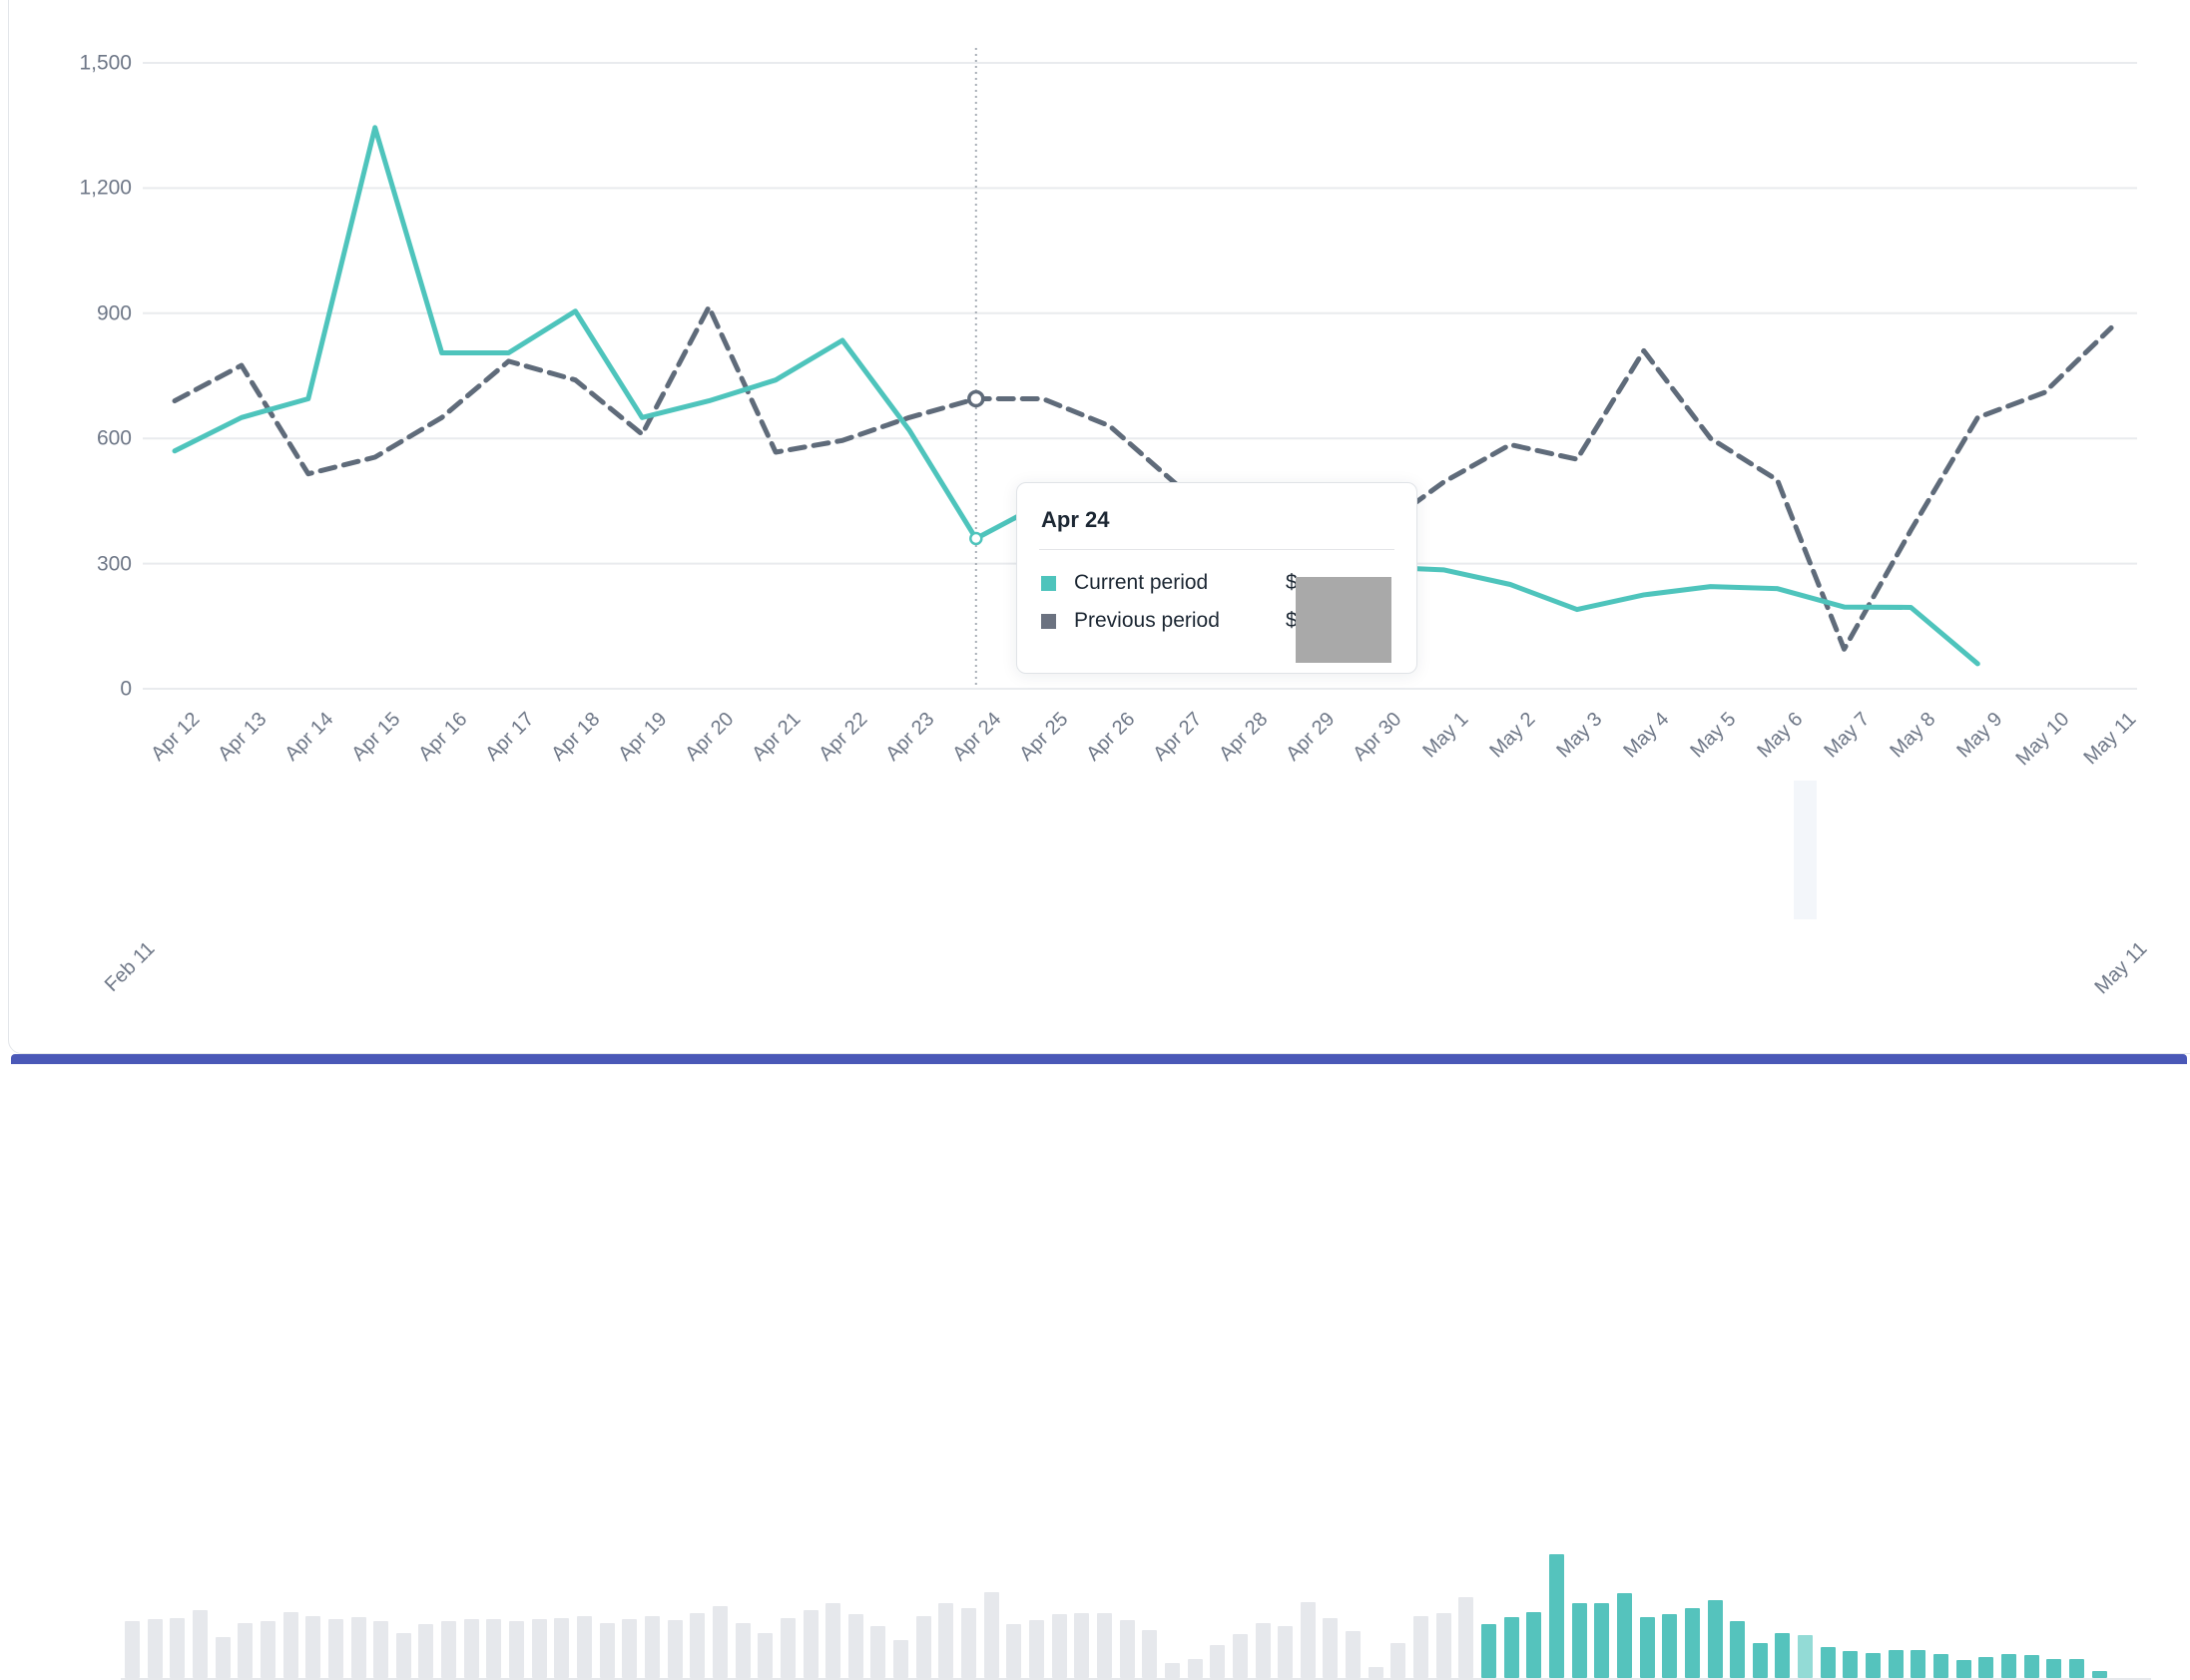  I want to click on bottom-panel-edge, so click(1099, 1059).